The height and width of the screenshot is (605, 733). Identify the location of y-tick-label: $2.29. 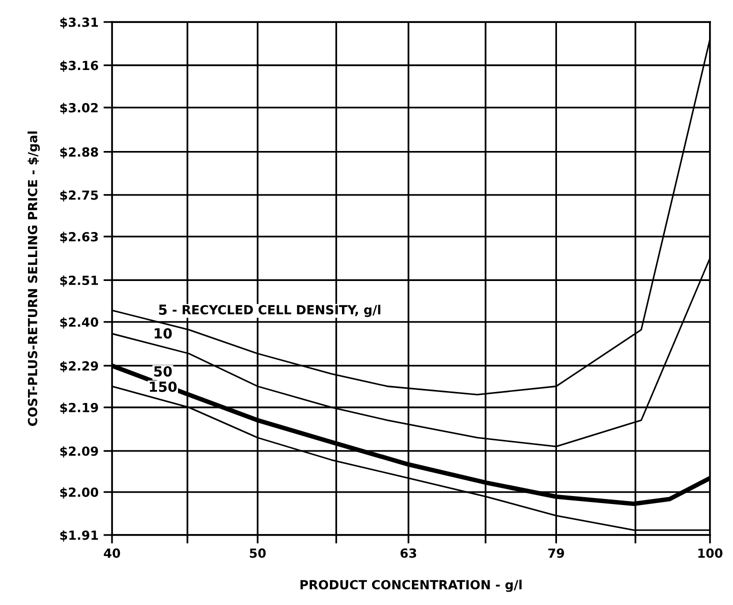
(79, 366).